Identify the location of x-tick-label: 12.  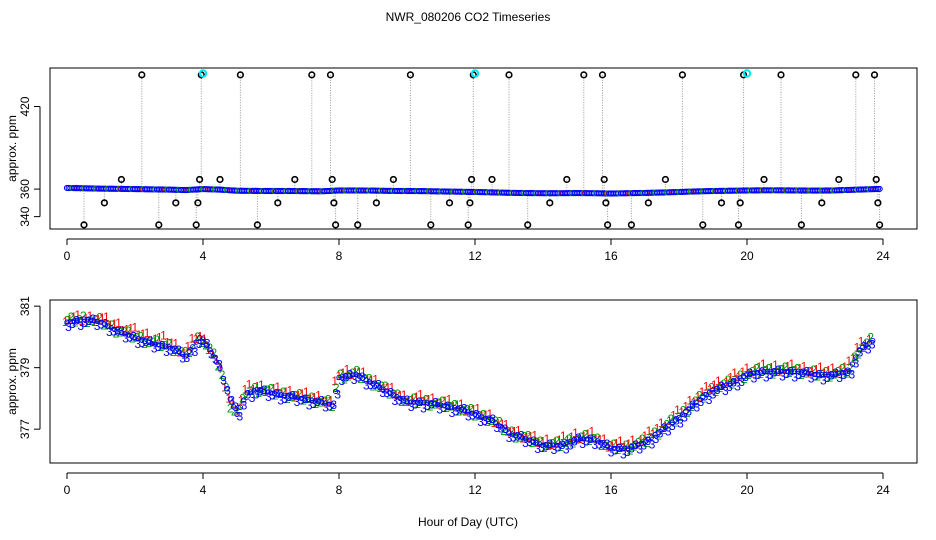
(475, 256).